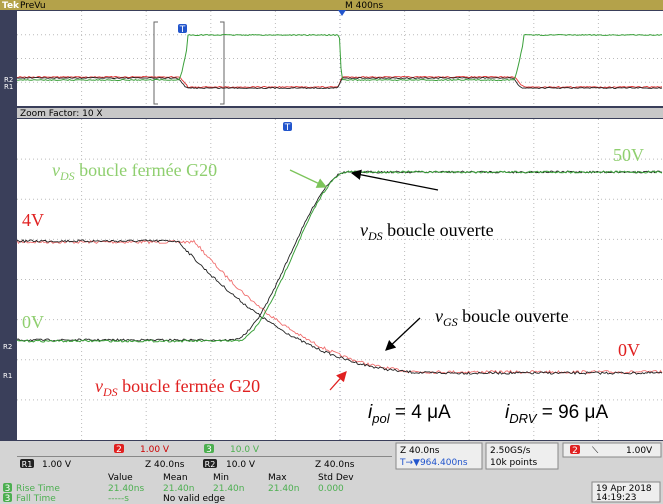 The image size is (663, 504). What do you see at coordinates (616, 498) in the screenshot?
I see `time: 14:19:23` at bounding box center [616, 498].